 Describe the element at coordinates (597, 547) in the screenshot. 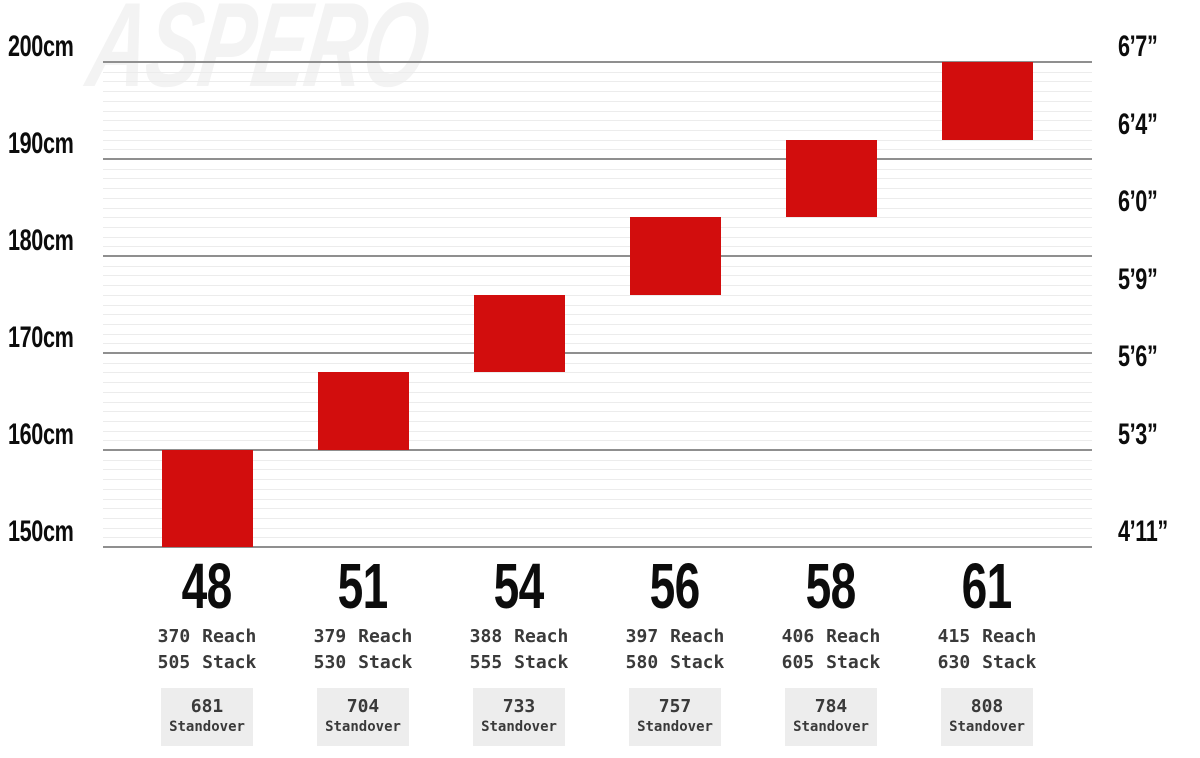

I see `gridline-150cm` at that location.